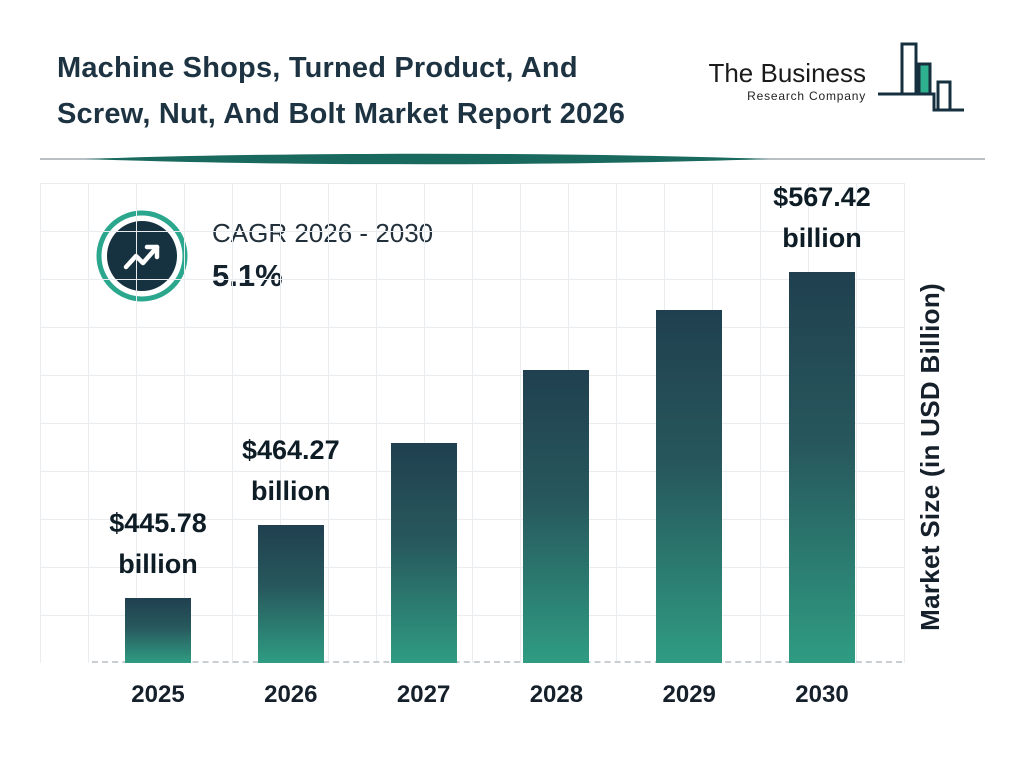 This screenshot has width=1024, height=768. Describe the element at coordinates (920, 82) in the screenshot. I see `bar-chart-logo-icon` at that location.